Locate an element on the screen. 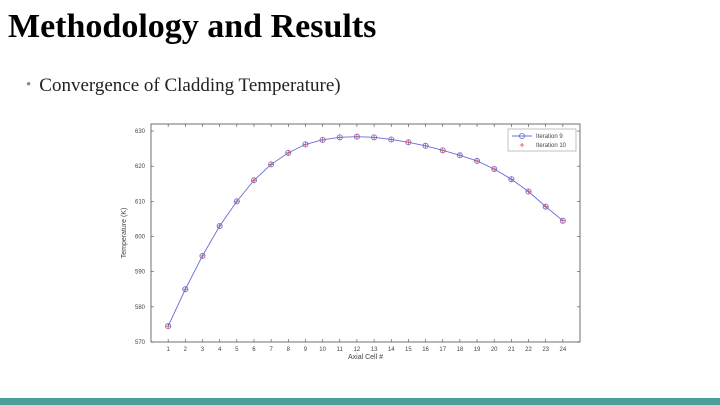 The width and height of the screenshot is (720, 405). x-tick-label: 16 is located at coordinates (425, 350).